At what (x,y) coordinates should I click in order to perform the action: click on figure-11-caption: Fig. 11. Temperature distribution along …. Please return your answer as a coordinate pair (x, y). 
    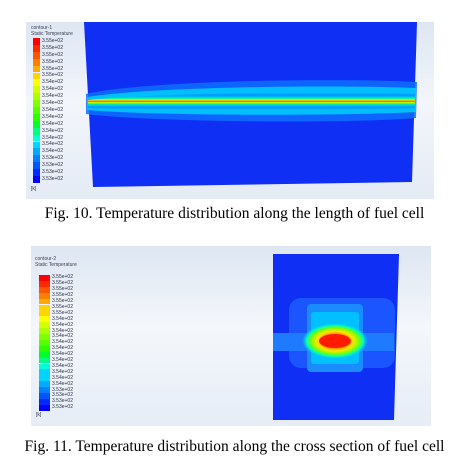
    Looking at the image, I should click on (234, 446).